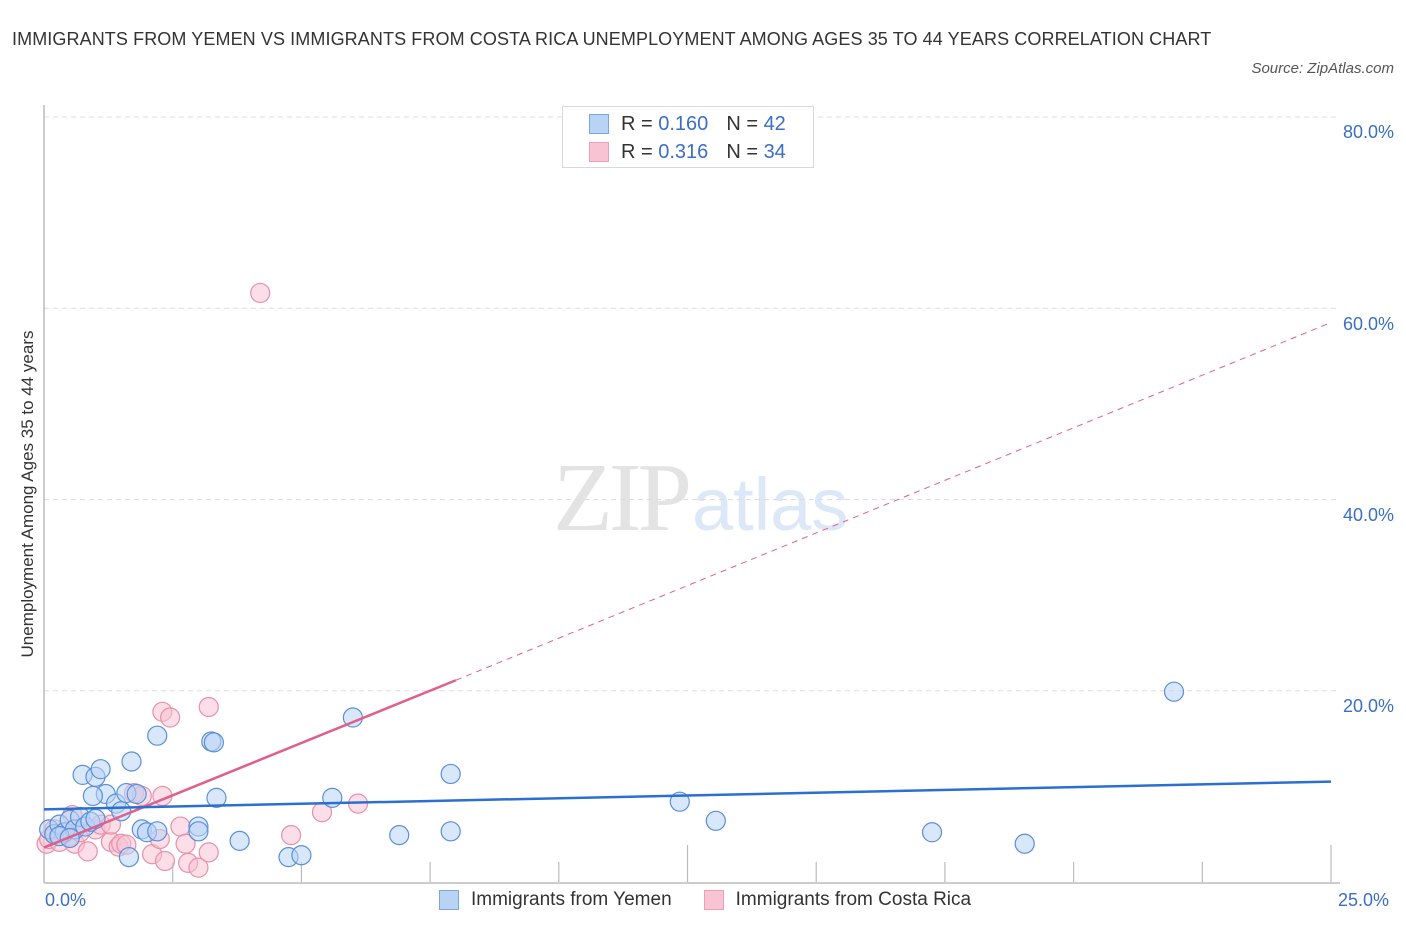  Describe the element at coordinates (683, 123) in the screenshot. I see `r-value-yemen: 0.160` at that location.